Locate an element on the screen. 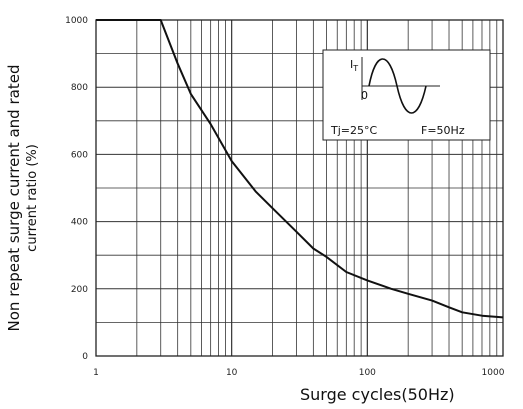 The height and width of the screenshot is (409, 523). inset-zero-label: 0 is located at coordinates (364, 95).